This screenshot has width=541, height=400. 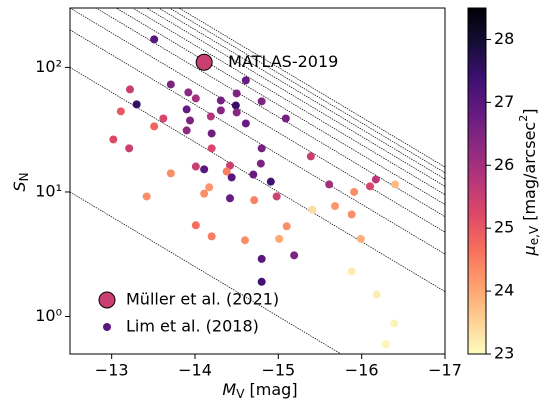 I want to click on y-tick-label: 10⁰, so click(x=48, y=315).